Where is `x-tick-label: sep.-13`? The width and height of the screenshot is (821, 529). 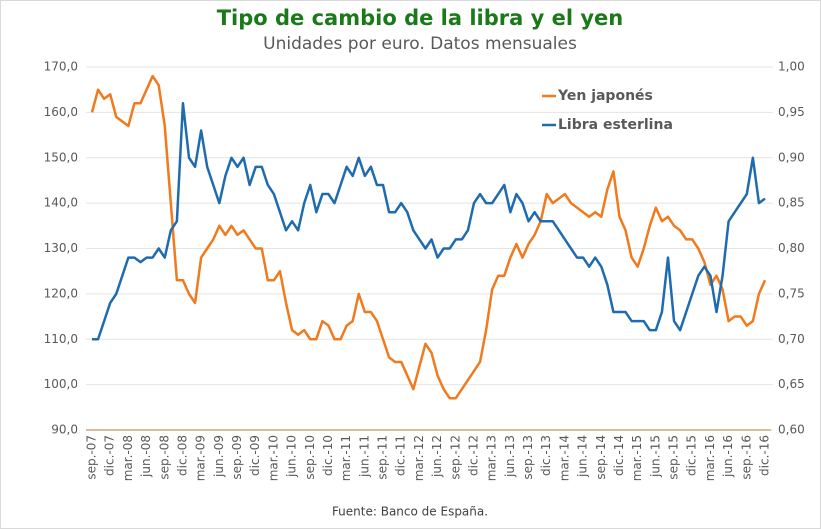
x-tick-label: sep.-13 is located at coordinates (528, 457).